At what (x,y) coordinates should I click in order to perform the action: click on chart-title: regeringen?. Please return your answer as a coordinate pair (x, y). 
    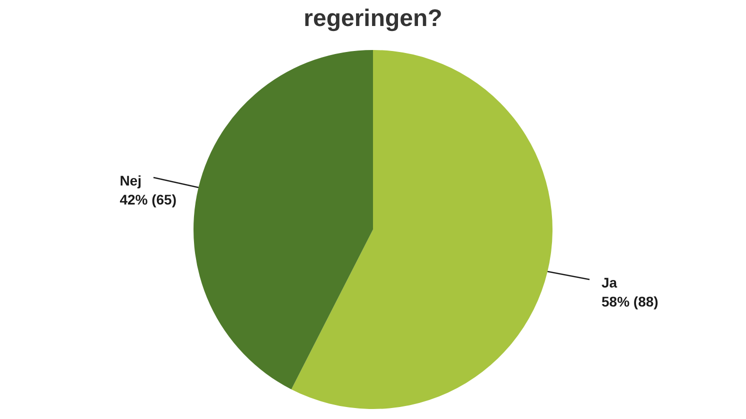
    Looking at the image, I should click on (373, 19).